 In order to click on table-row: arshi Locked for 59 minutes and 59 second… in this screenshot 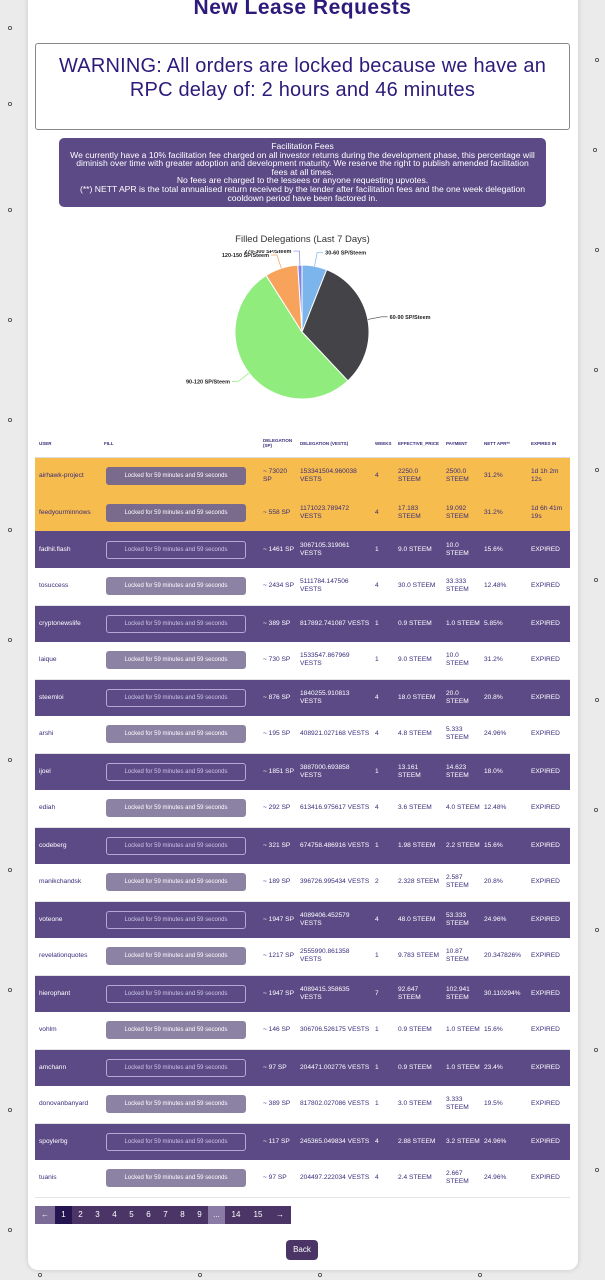, I will do `click(302, 734)`.